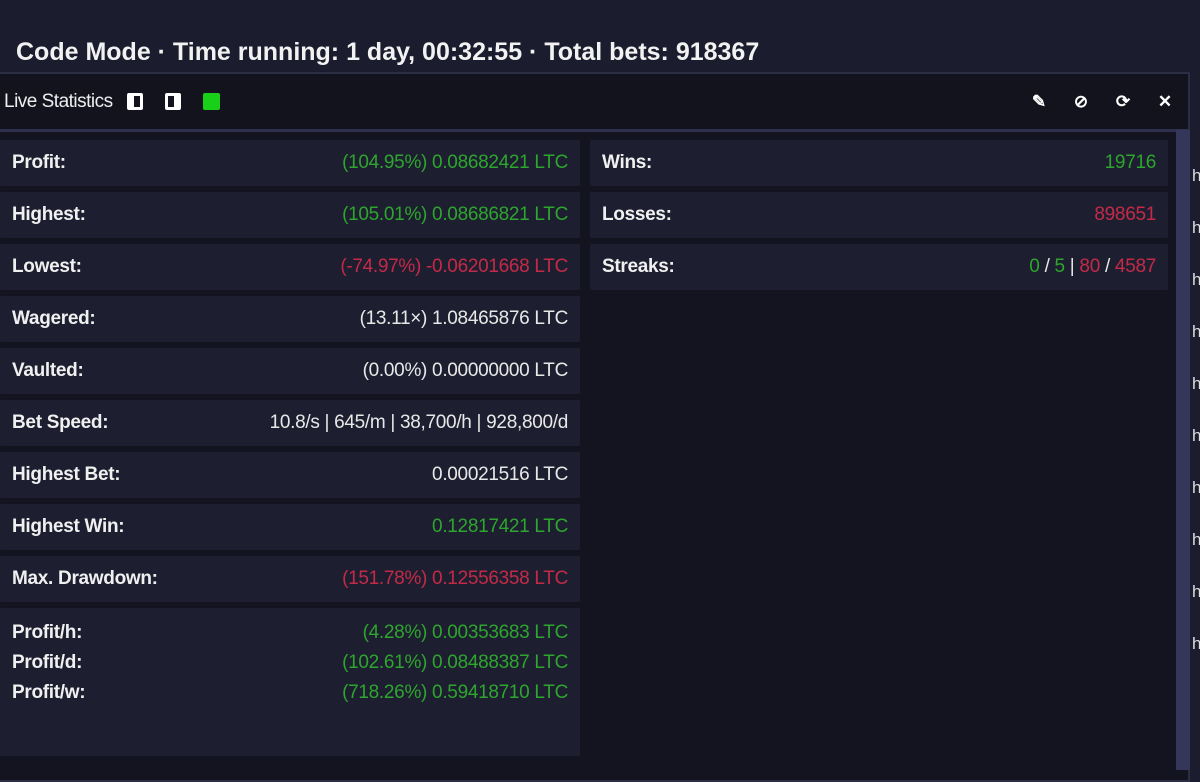  I want to click on scrollbar, so click(1183, 450).